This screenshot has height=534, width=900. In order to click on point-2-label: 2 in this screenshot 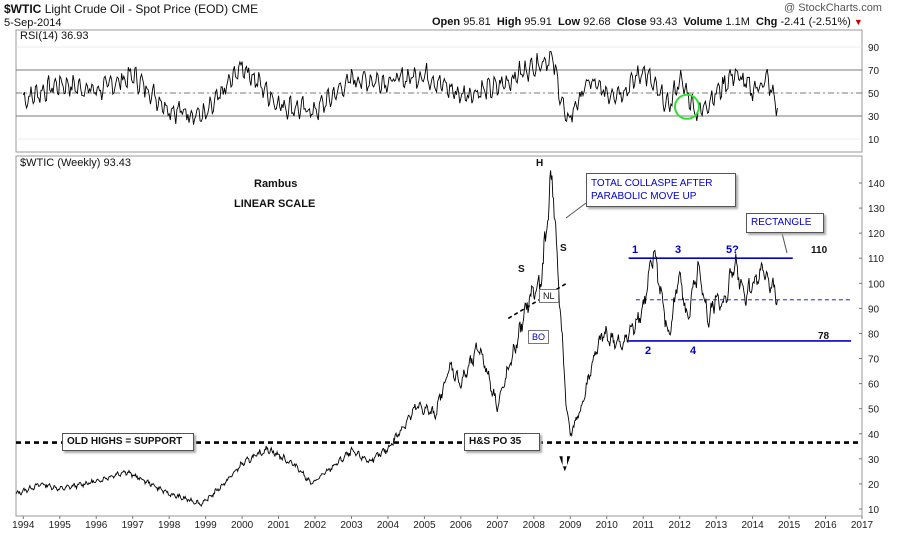, I will do `click(648, 351)`.